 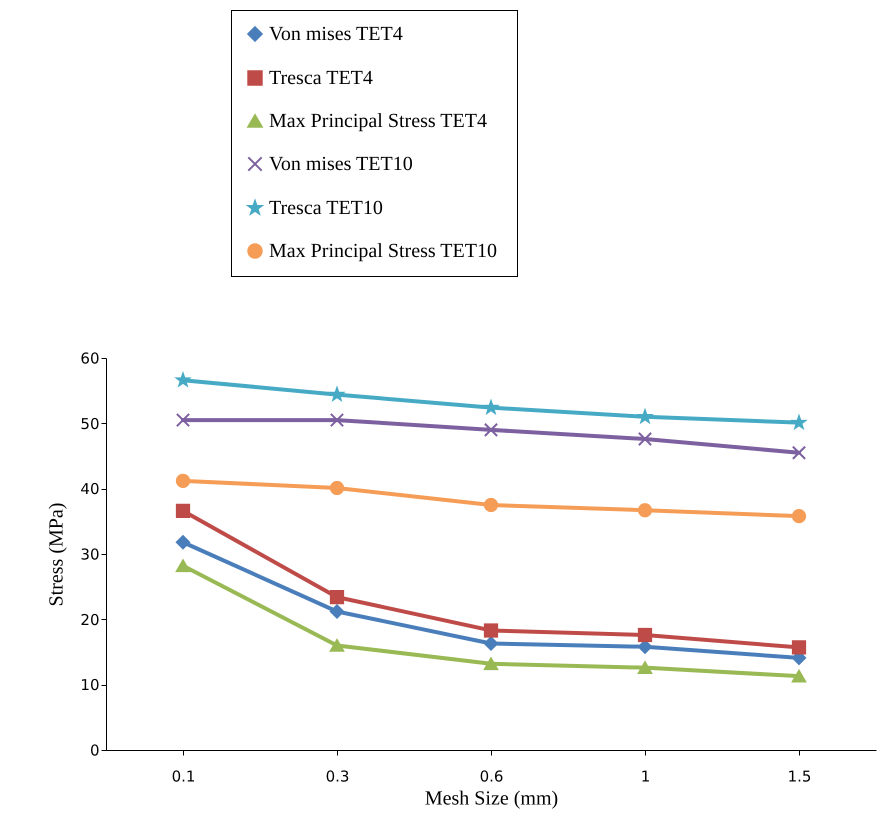 What do you see at coordinates (95, 751) in the screenshot?
I see `y-tick-label: 0` at bounding box center [95, 751].